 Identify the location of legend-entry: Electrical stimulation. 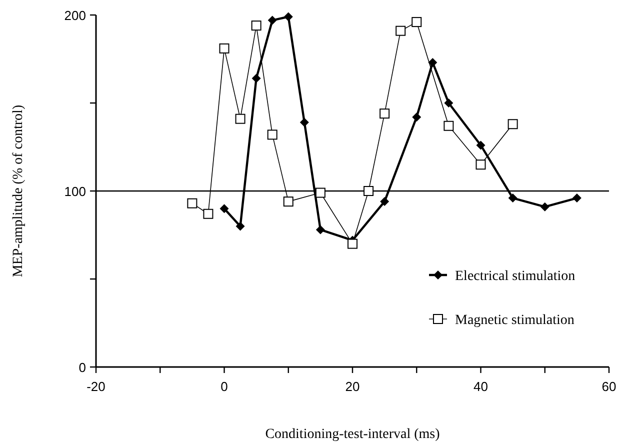
(502, 276).